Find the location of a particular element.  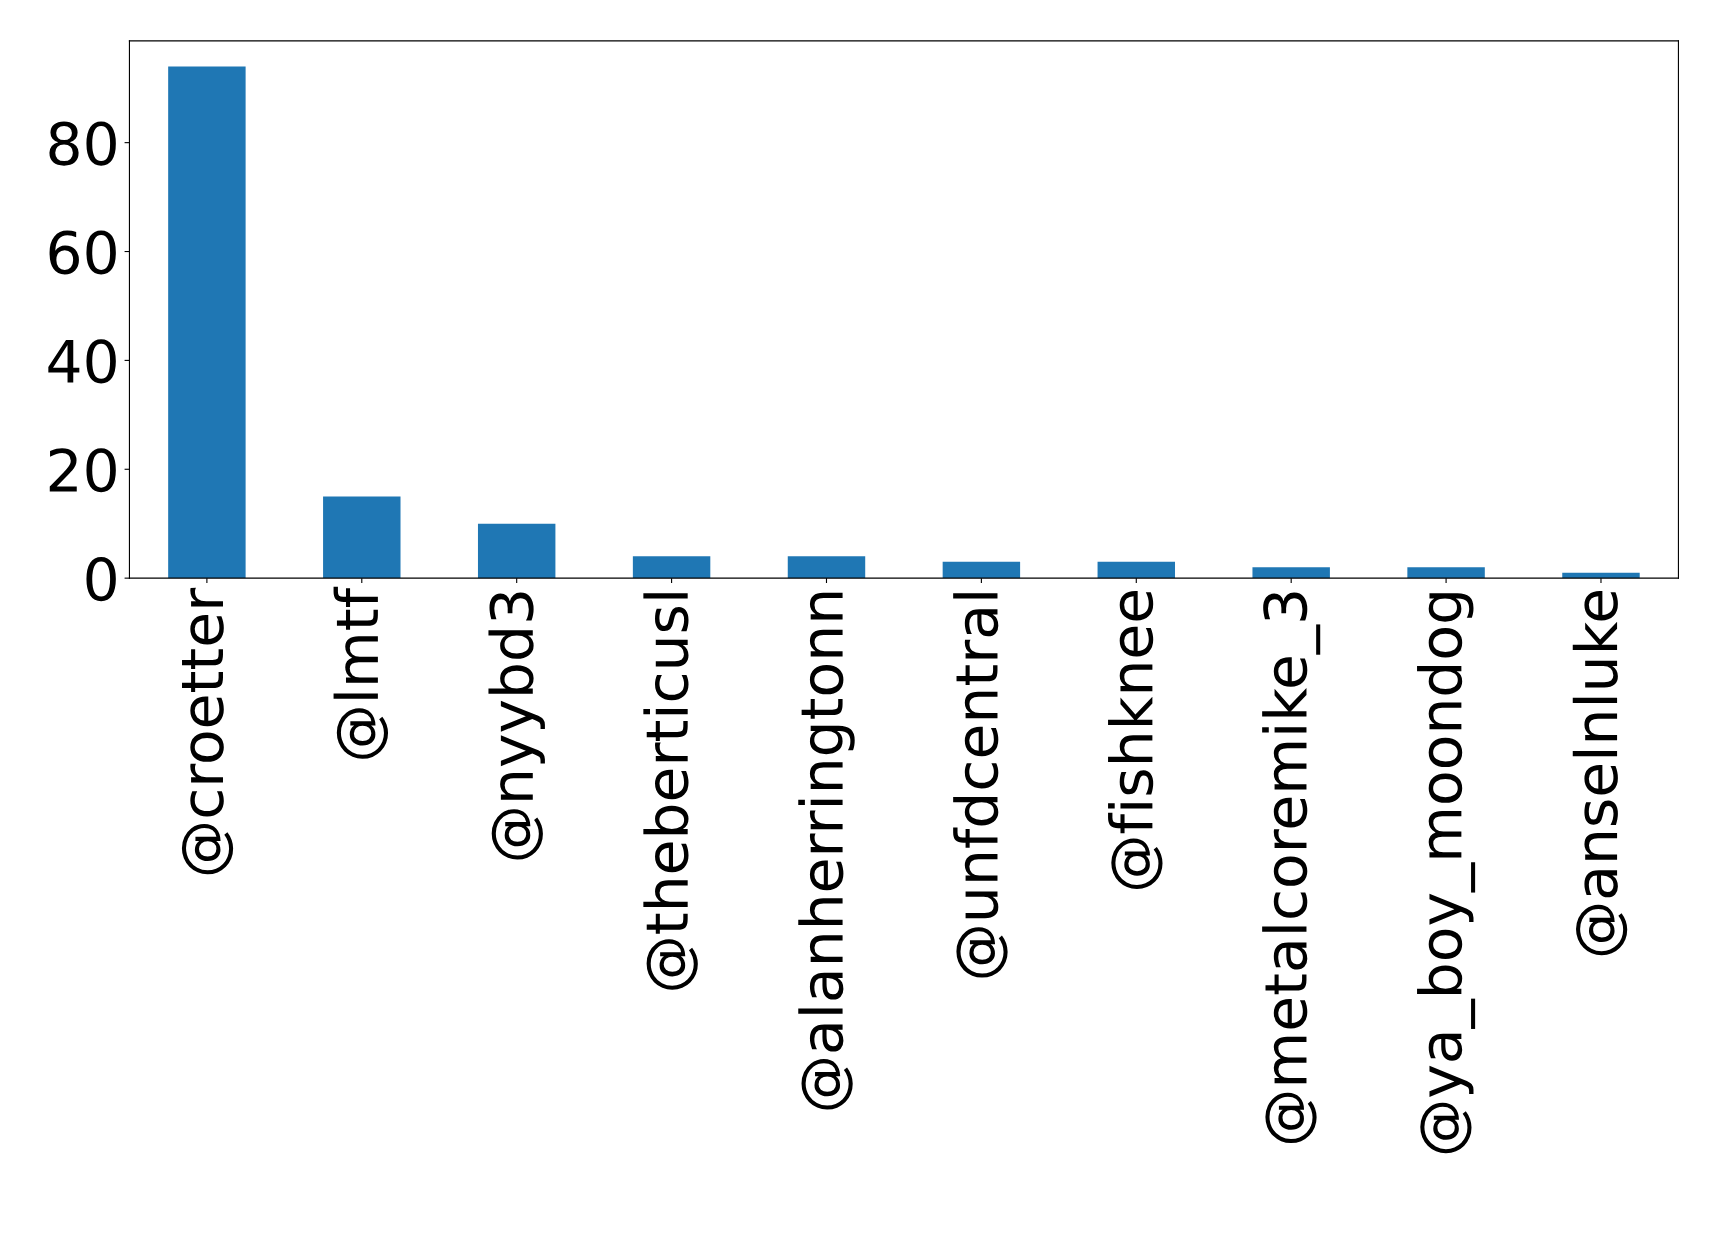

x-tick-label: @theberticusl is located at coordinates (670, 791).